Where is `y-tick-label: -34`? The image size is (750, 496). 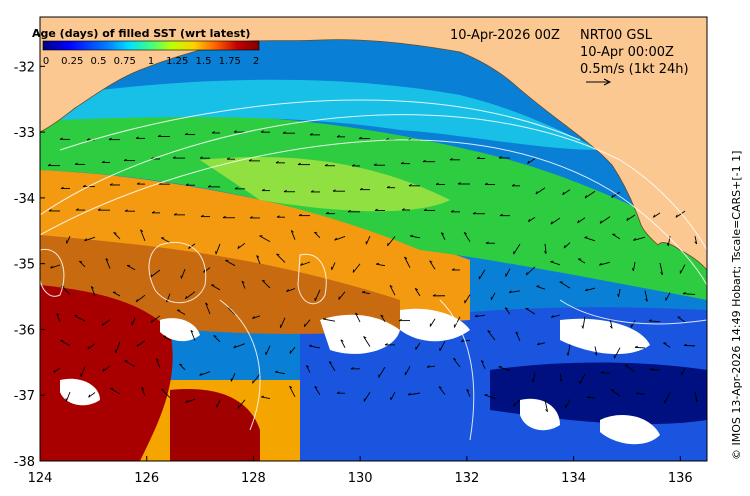 y-tick-label: -34 is located at coordinates (24, 199).